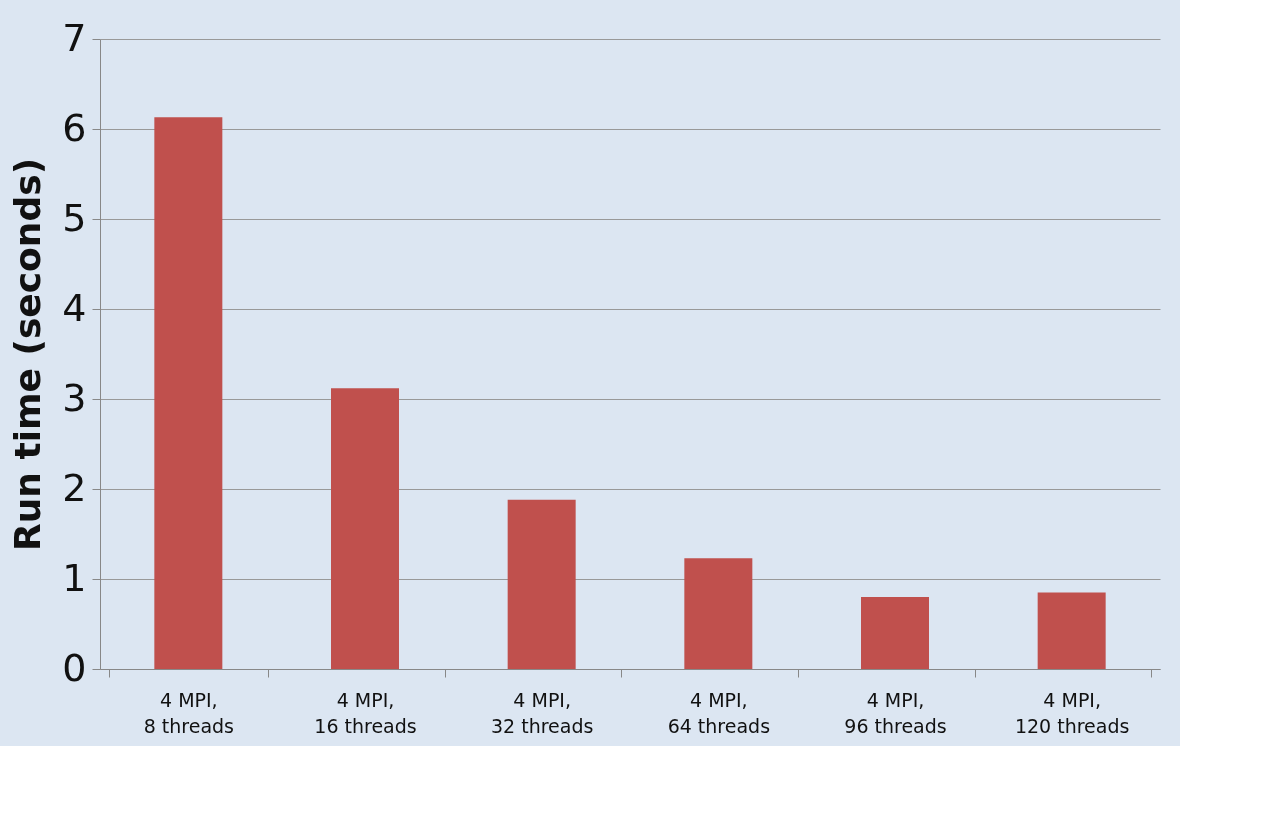 The image size is (1272, 822). I want to click on x-tick-label: 4 MPI, 120 threads, so click(1072, 712).